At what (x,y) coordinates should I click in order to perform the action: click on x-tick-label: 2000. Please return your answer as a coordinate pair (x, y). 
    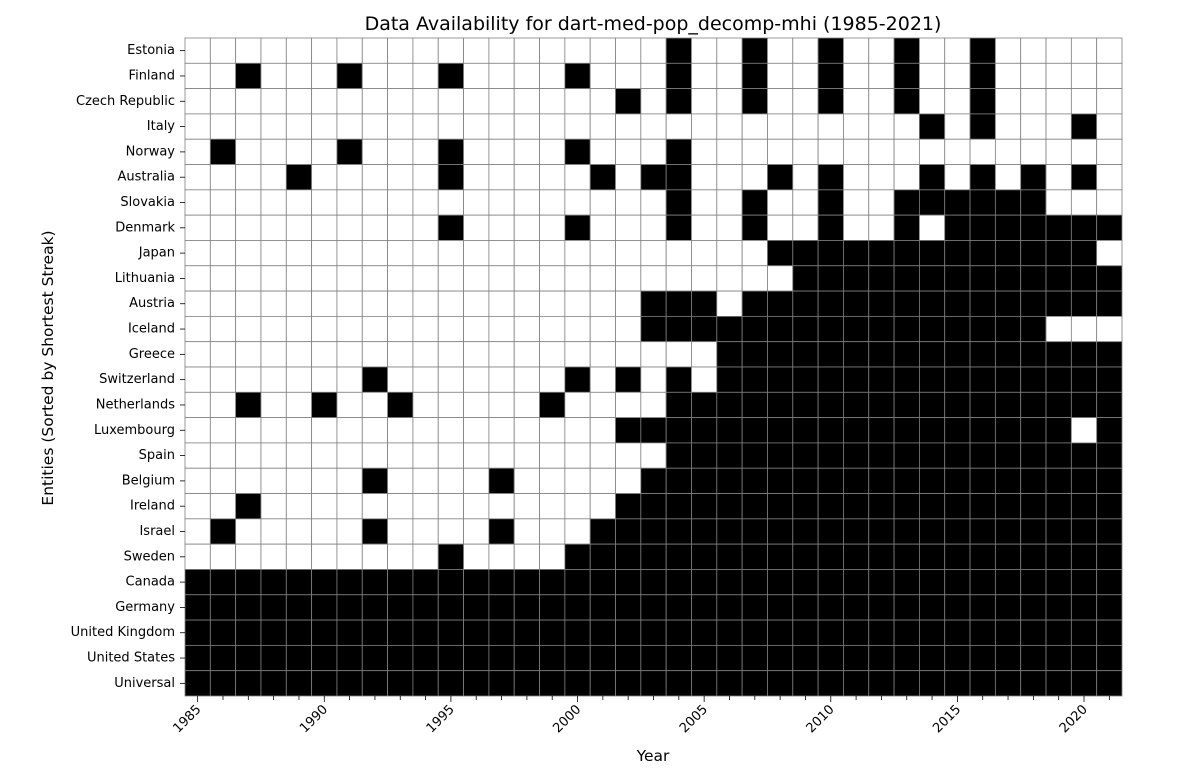
    Looking at the image, I should click on (567, 719).